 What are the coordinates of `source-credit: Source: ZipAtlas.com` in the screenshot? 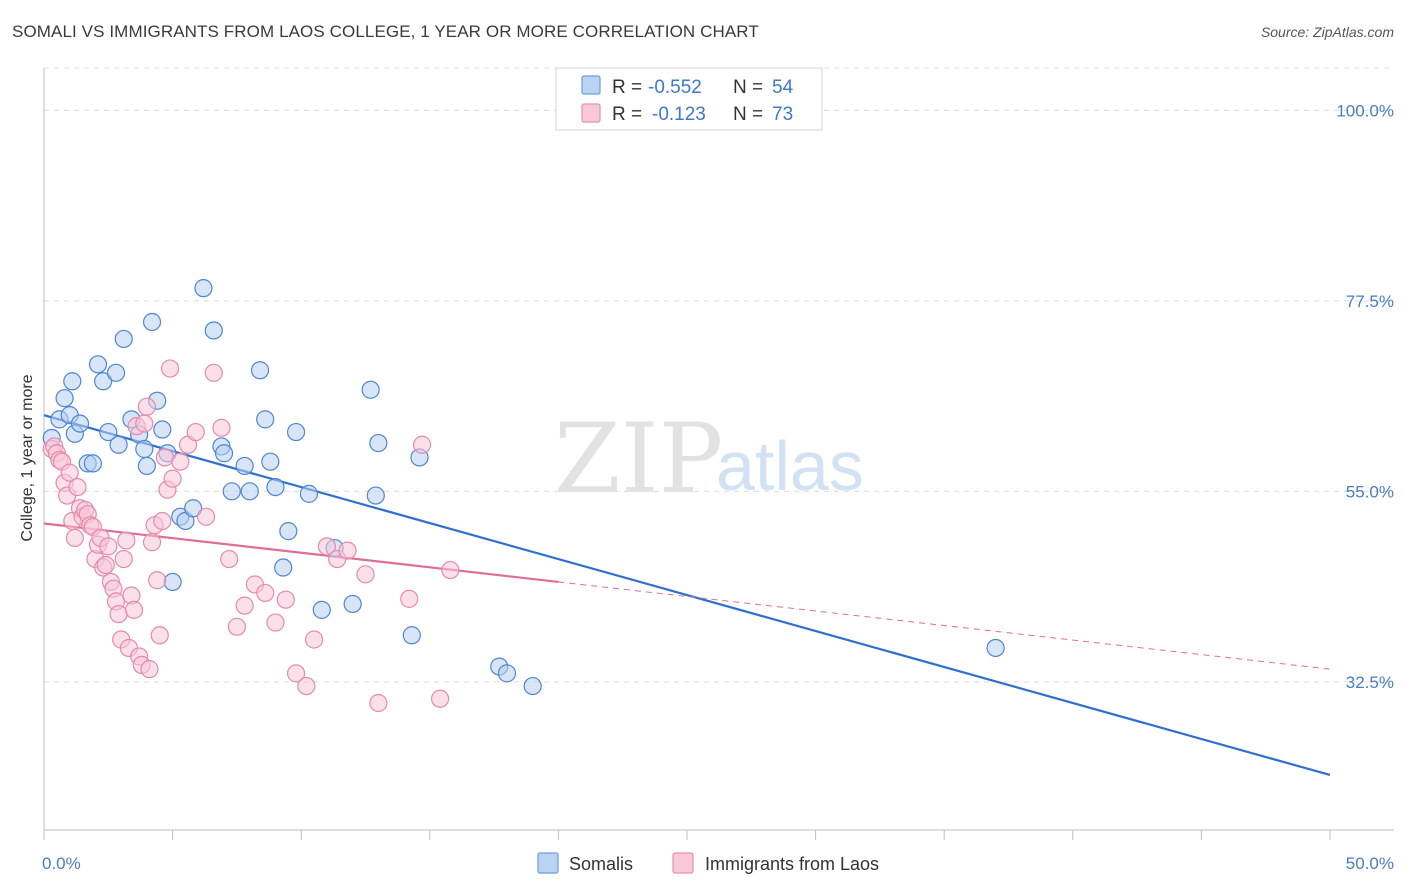 It's located at (1327, 32).